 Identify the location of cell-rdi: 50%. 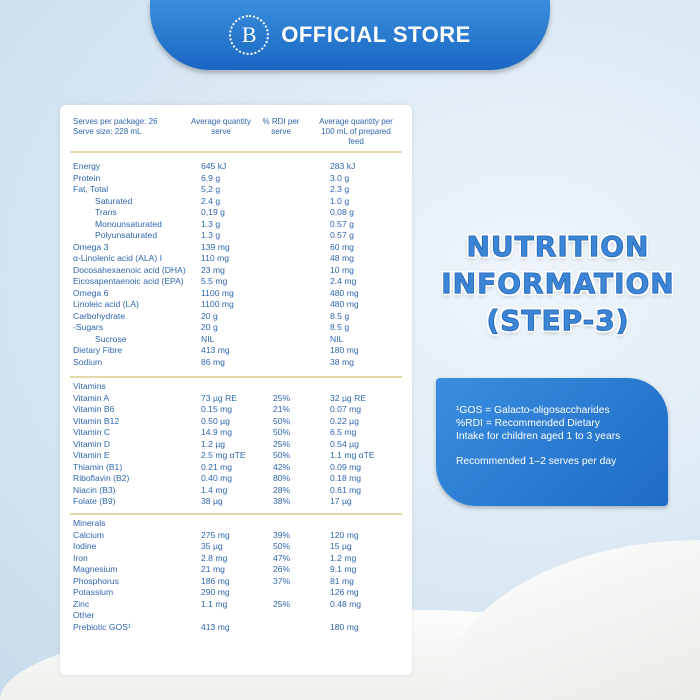
(282, 455).